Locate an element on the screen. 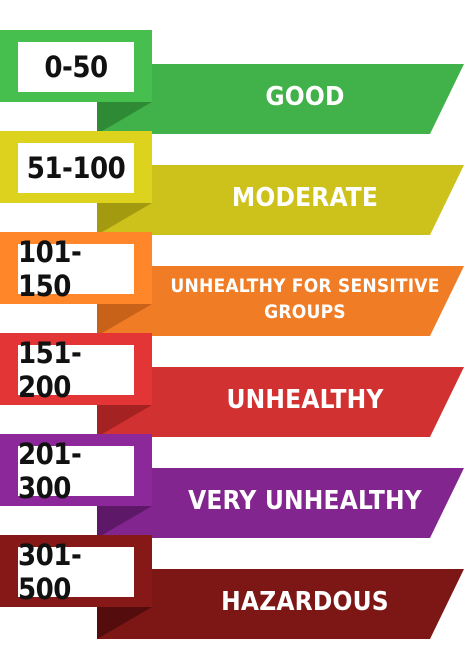 Image resolution: width=474 pixels, height=649 pixels. category-label: VERY UNHEALTHY is located at coordinates (305, 501).